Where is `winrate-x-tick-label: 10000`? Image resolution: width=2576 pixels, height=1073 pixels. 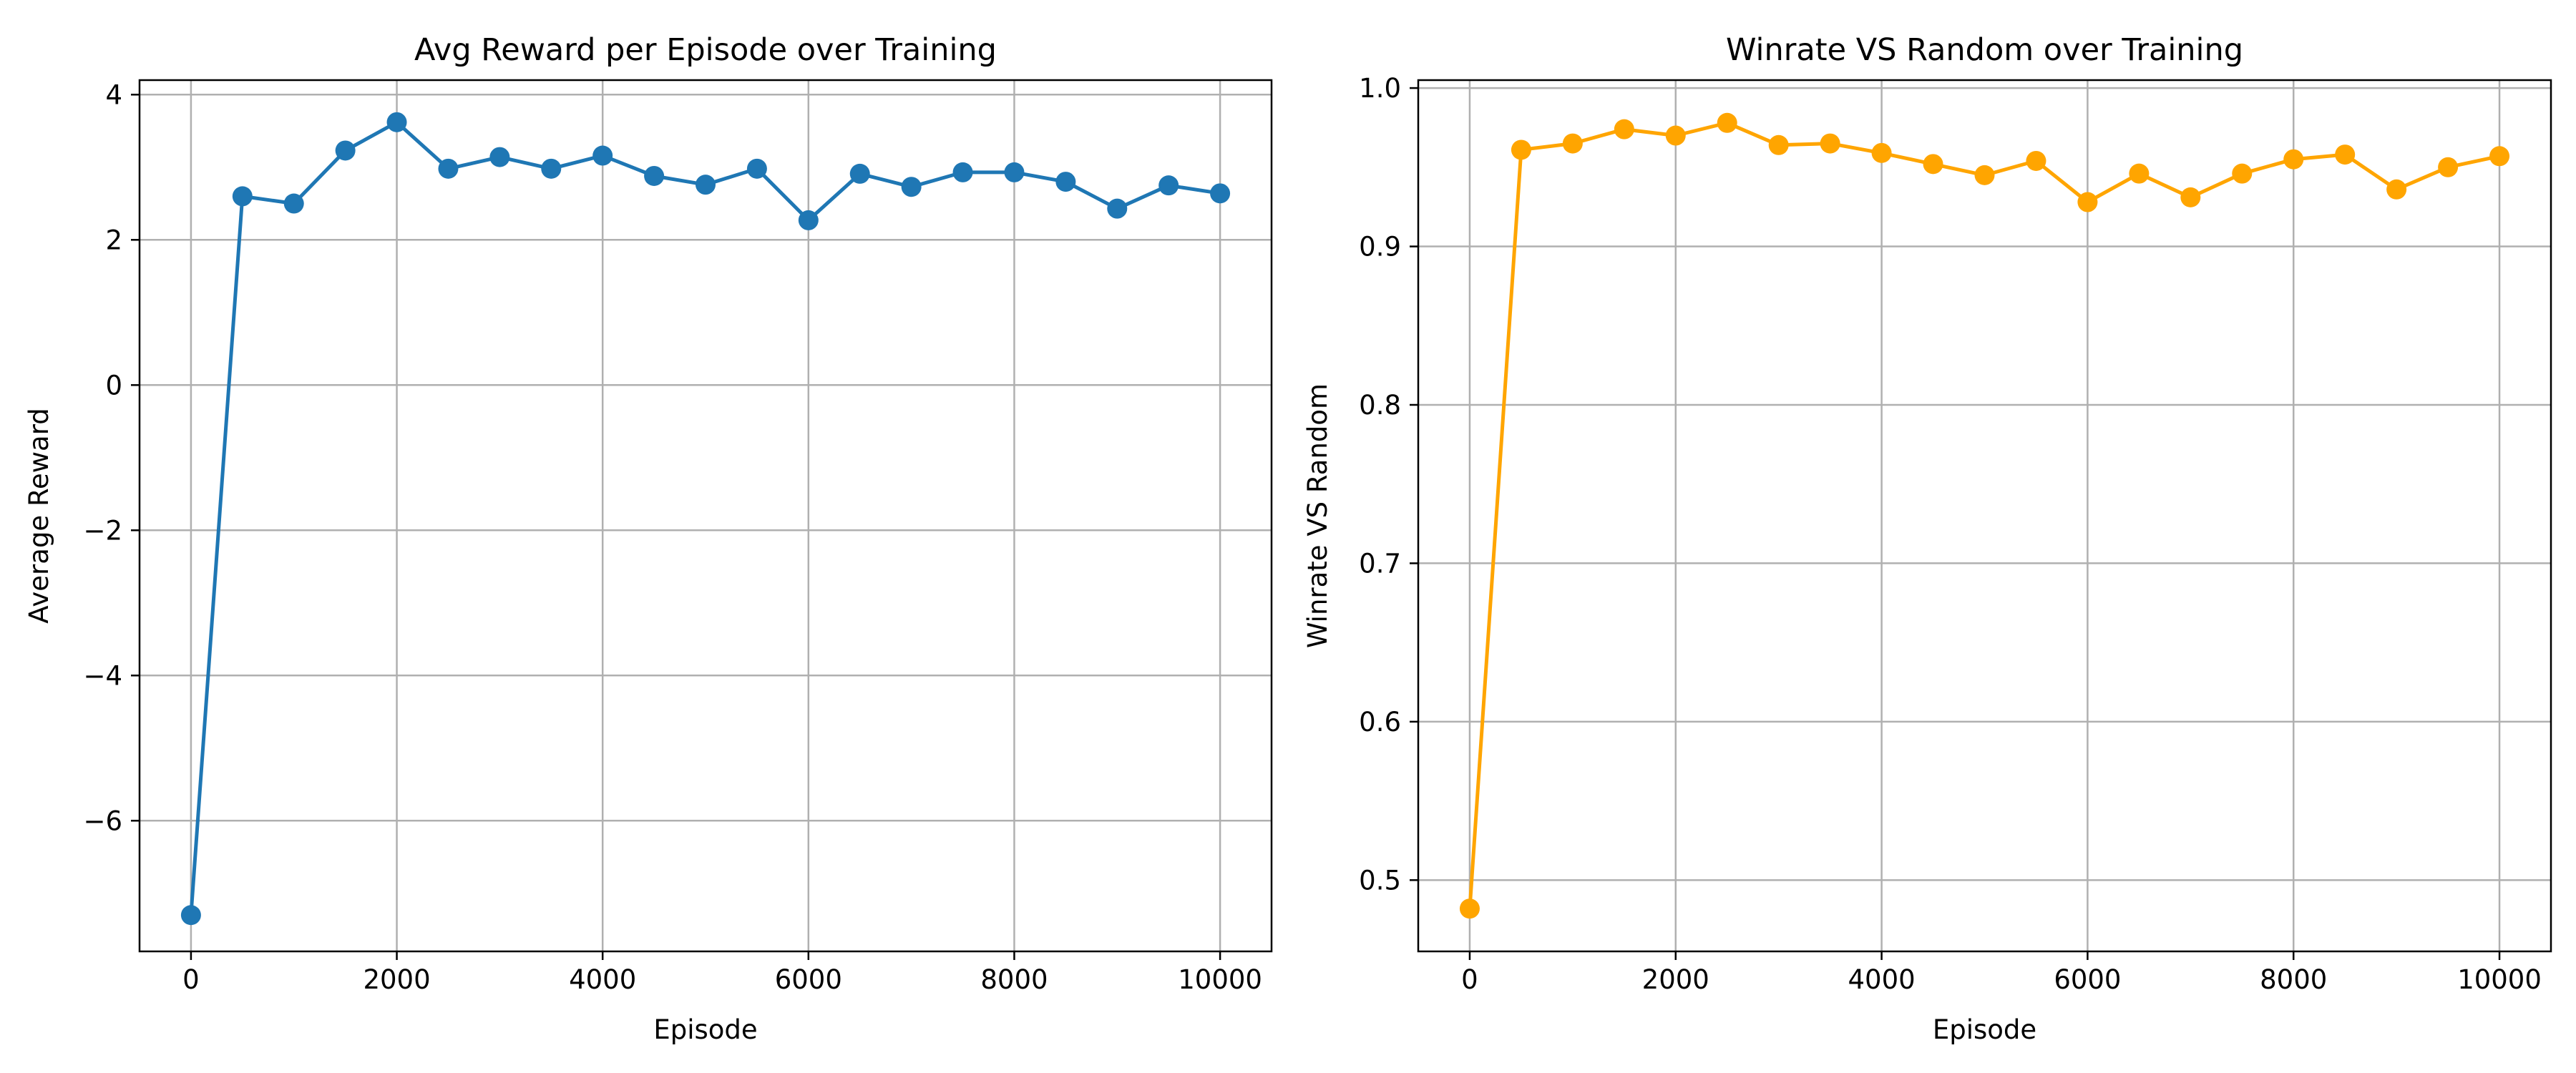 winrate-x-tick-label: 10000 is located at coordinates (2499, 979).